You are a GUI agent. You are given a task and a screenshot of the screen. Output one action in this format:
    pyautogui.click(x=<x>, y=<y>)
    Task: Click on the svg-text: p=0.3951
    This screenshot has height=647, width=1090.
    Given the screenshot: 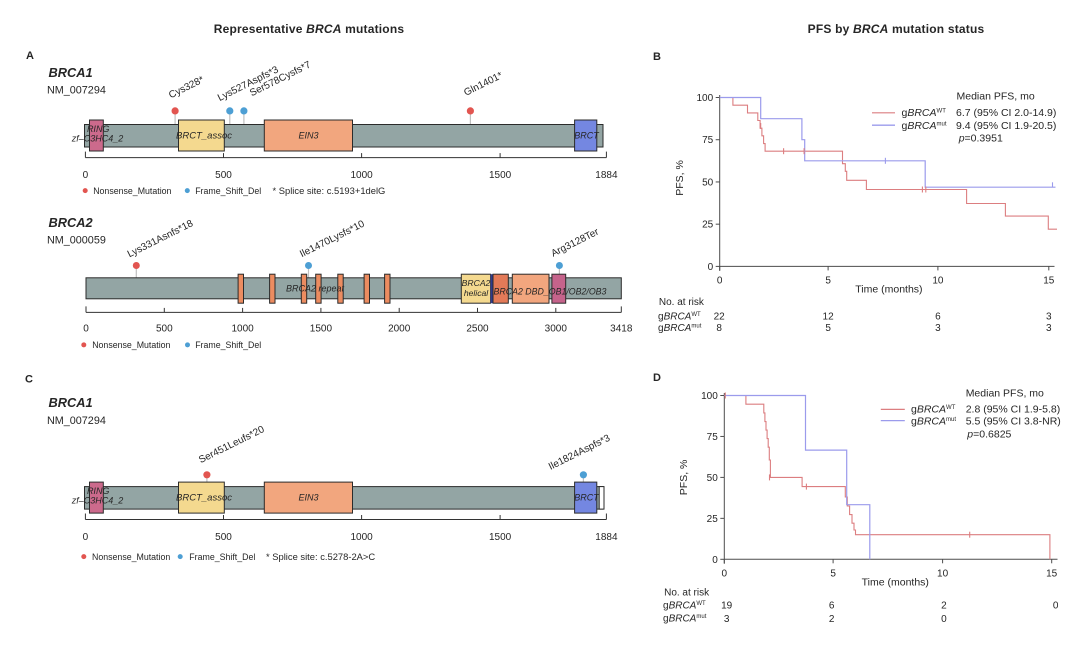 What is the action you would take?
    pyautogui.click(x=980, y=139)
    